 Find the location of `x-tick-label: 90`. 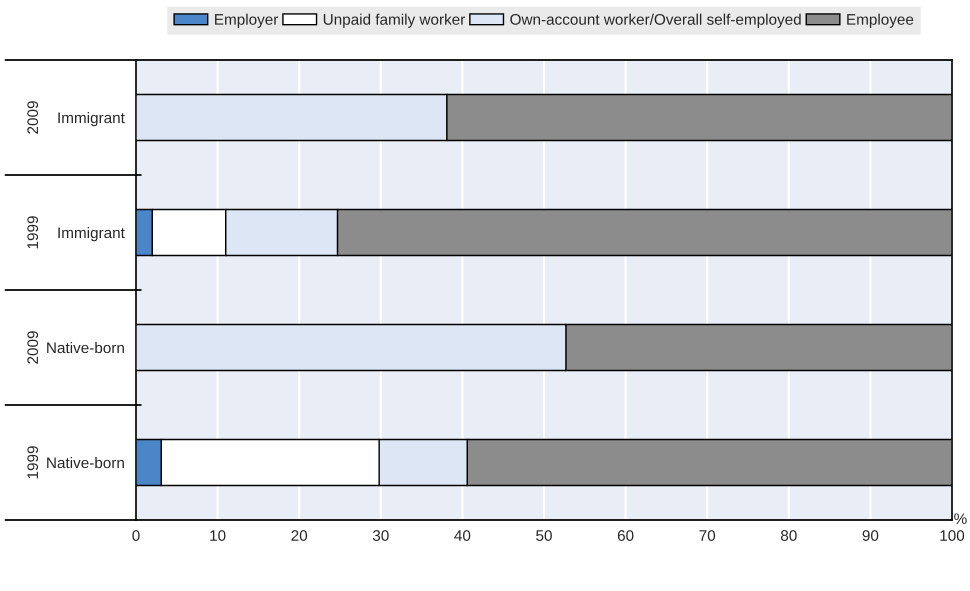

x-tick-label: 90 is located at coordinates (870, 535).